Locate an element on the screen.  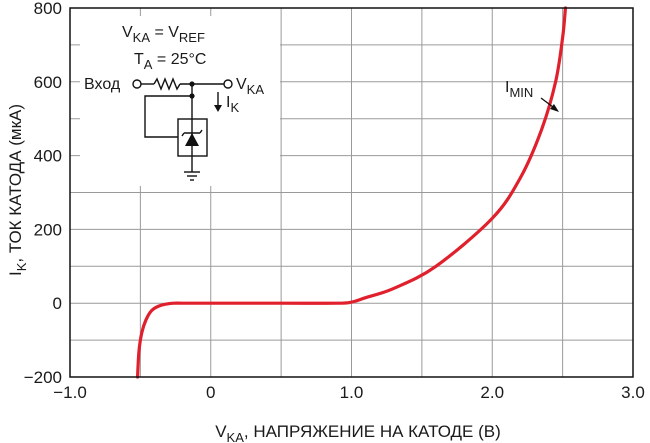
inset-background is located at coordinates (180, 101).